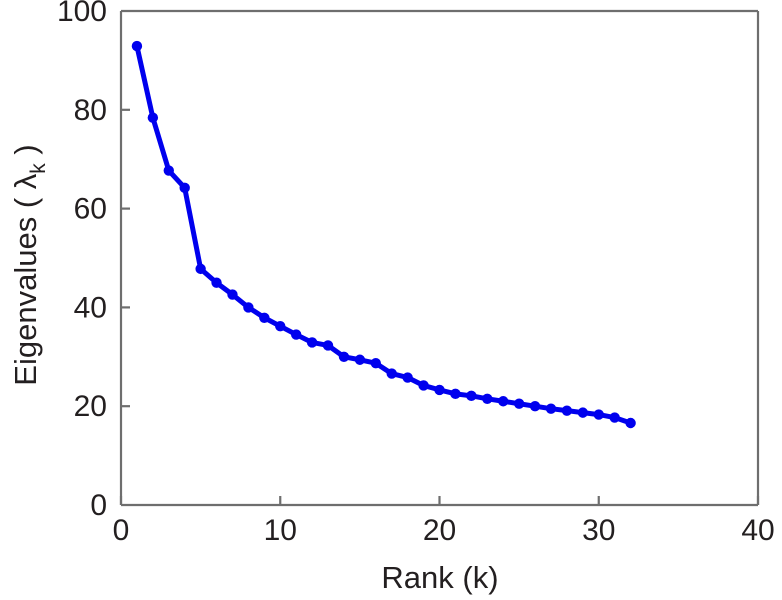 Image resolution: width=782 pixels, height=600 pixels. What do you see at coordinates (280, 530) in the screenshot?
I see `x-tick-label: 10` at bounding box center [280, 530].